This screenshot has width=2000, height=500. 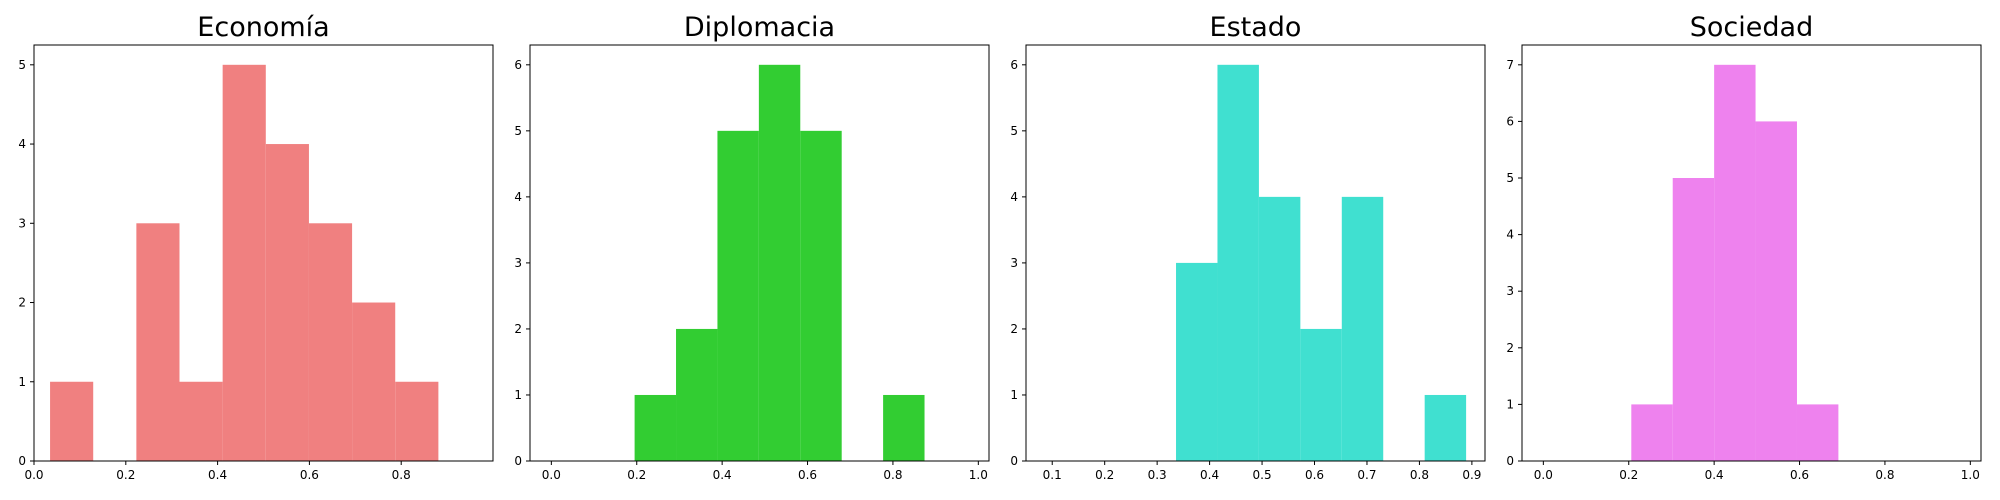 I want to click on panel-title: Sociedad, so click(x=1751, y=27).